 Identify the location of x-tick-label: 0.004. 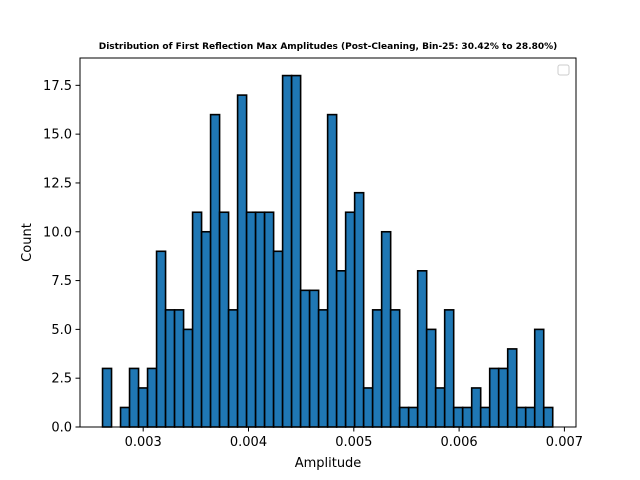
(248, 442).